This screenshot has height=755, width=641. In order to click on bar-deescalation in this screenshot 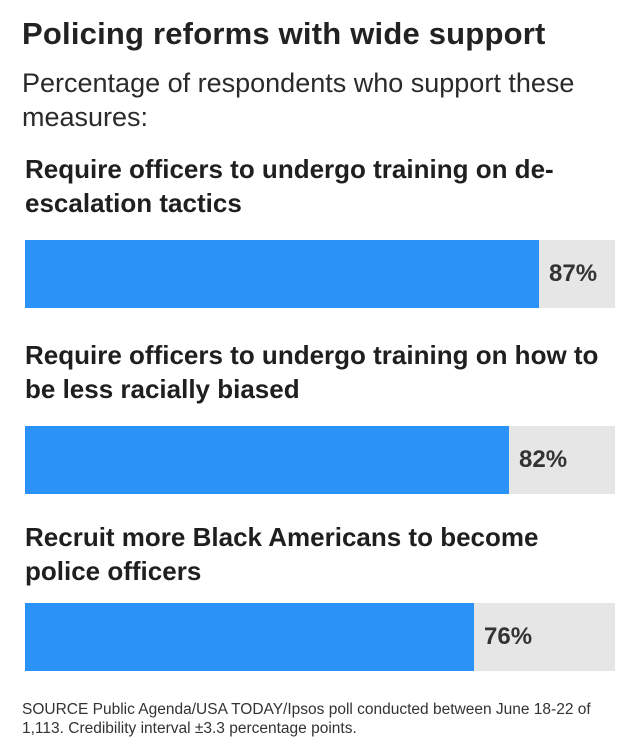, I will do `click(282, 274)`.